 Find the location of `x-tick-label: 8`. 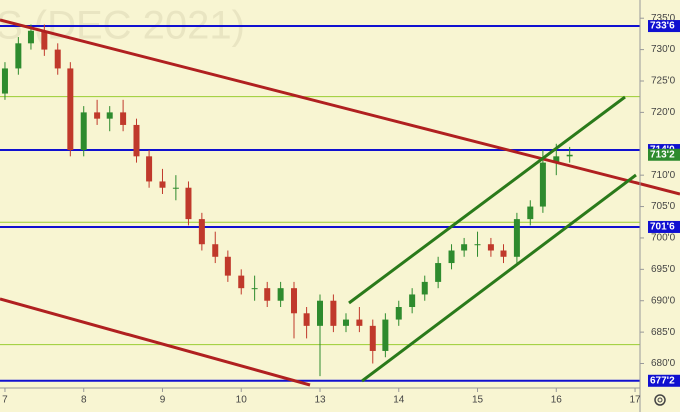

x-tick-label: 8 is located at coordinates (84, 400).